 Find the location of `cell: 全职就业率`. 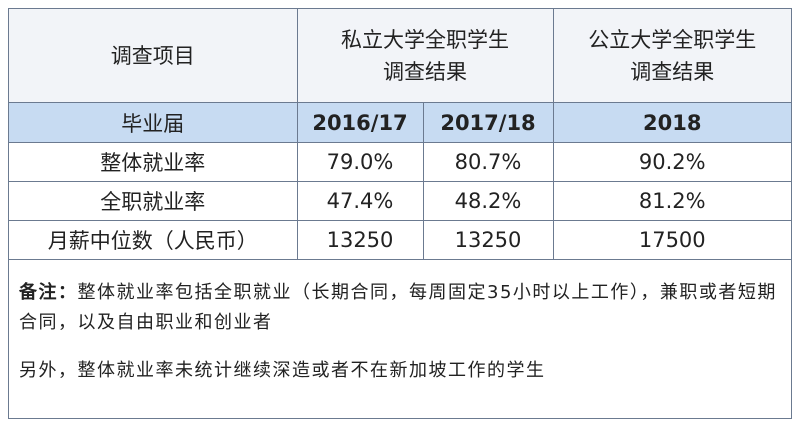

cell: 全职就业率 is located at coordinates (153, 201).